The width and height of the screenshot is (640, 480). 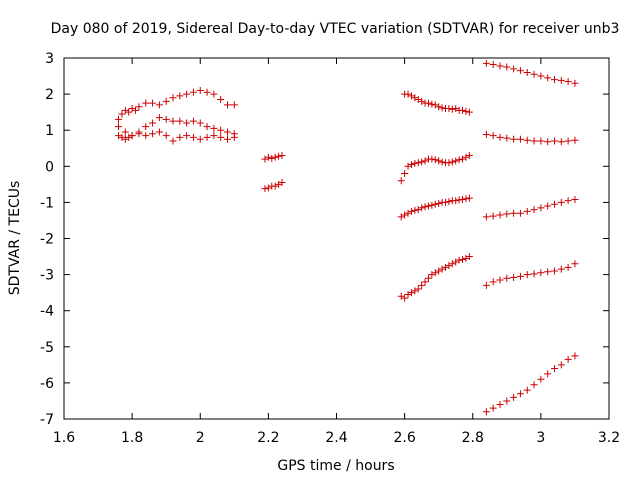 What do you see at coordinates (47, 276) in the screenshot?
I see `y-tick-label: -3` at bounding box center [47, 276].